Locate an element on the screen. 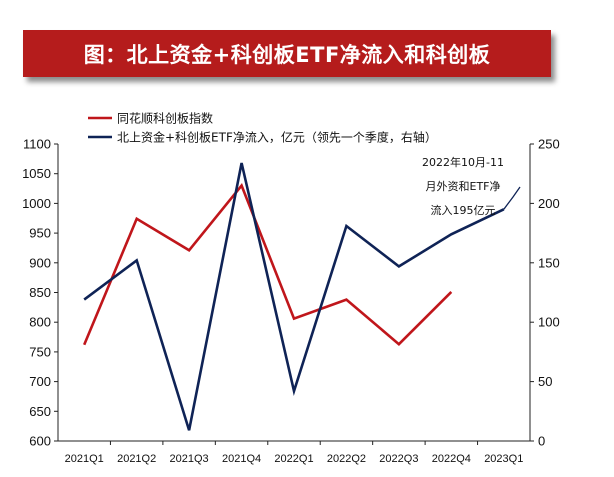 This screenshot has height=477, width=614. right-tick-label: 200 is located at coordinates (549, 203).